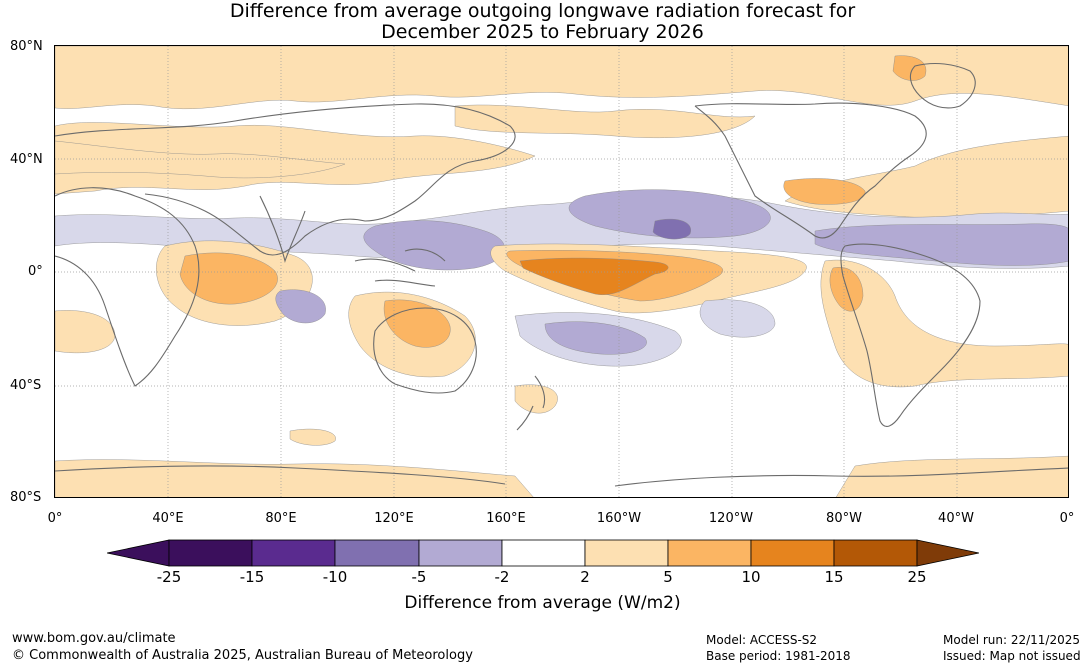 The height and width of the screenshot is (667, 1085). I want to click on colorbar-label: Difference from average (W/m2), so click(542, 603).